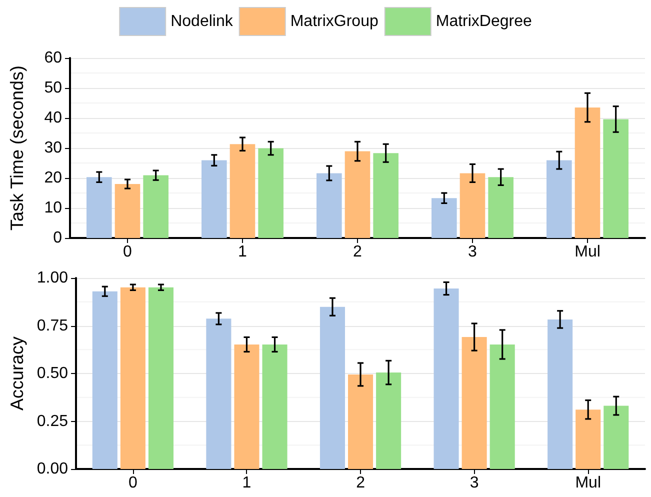 The image size is (651, 497). What do you see at coordinates (17, 373) in the screenshot?
I see `y-axis-title: Accuracy` at bounding box center [17, 373].